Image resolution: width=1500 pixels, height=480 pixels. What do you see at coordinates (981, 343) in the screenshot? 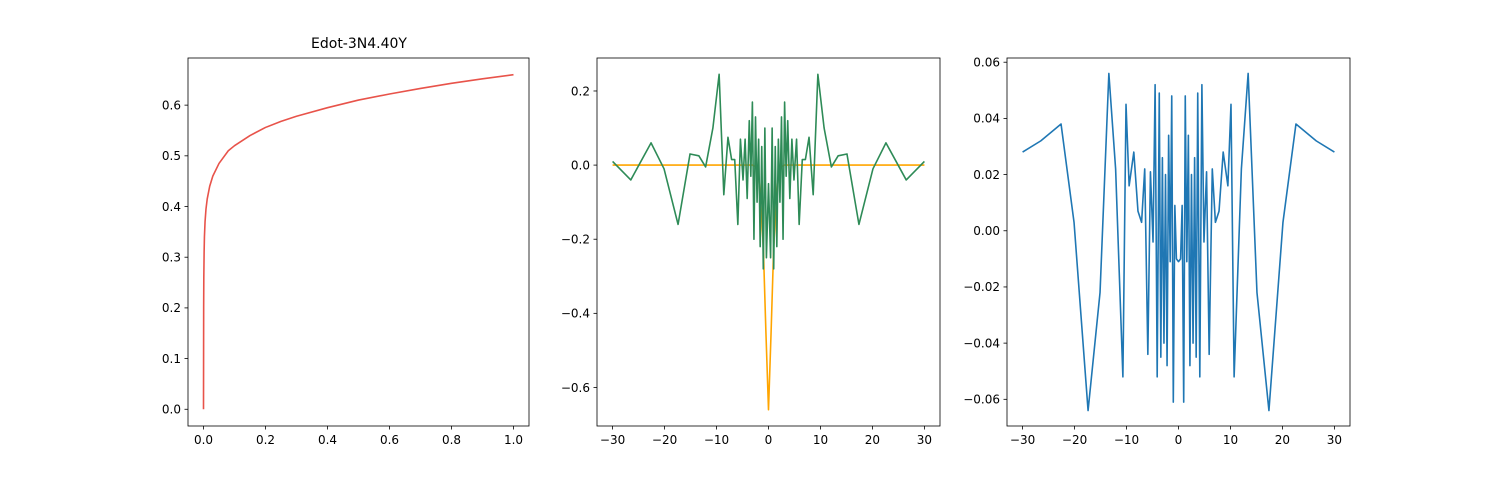
I see `y-tick-label: −0.04` at bounding box center [981, 343].